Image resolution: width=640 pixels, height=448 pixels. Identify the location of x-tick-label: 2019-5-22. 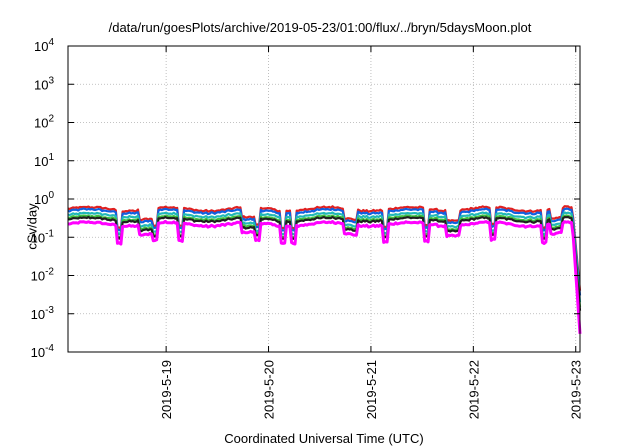
(473, 389).